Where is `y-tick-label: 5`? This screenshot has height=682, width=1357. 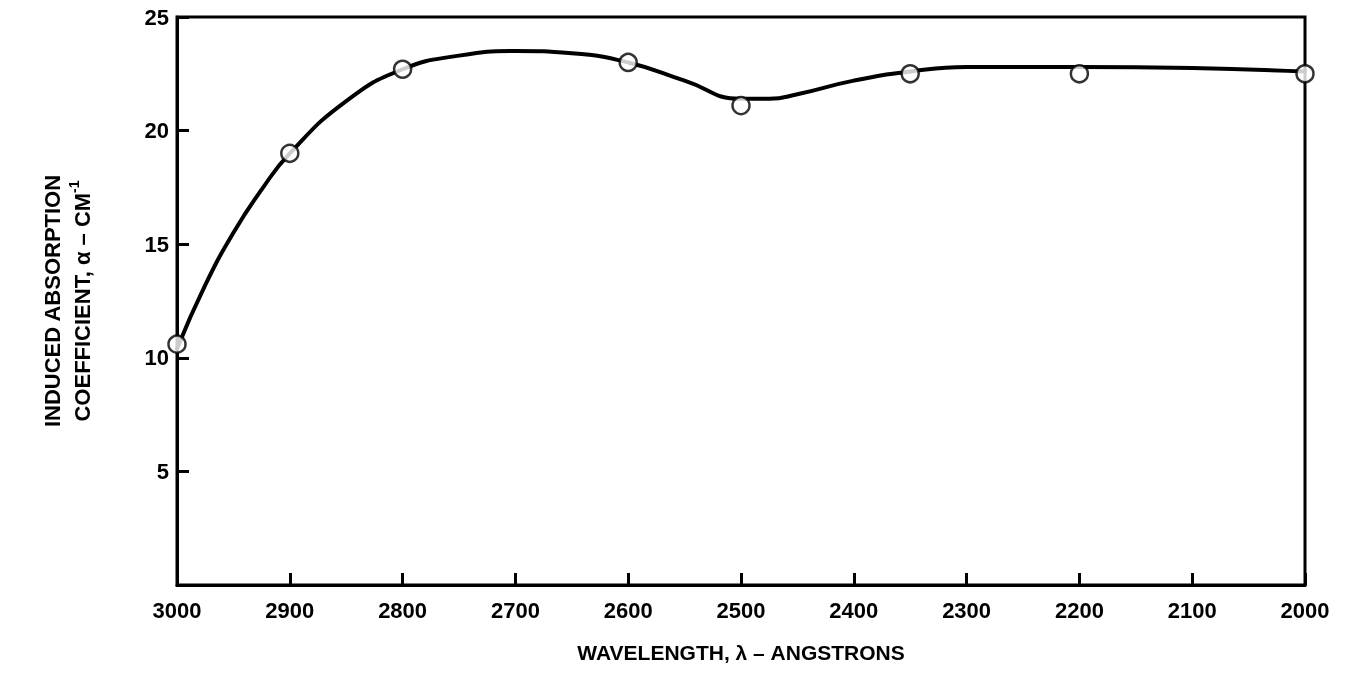
y-tick-label: 5 is located at coordinates (162, 471).